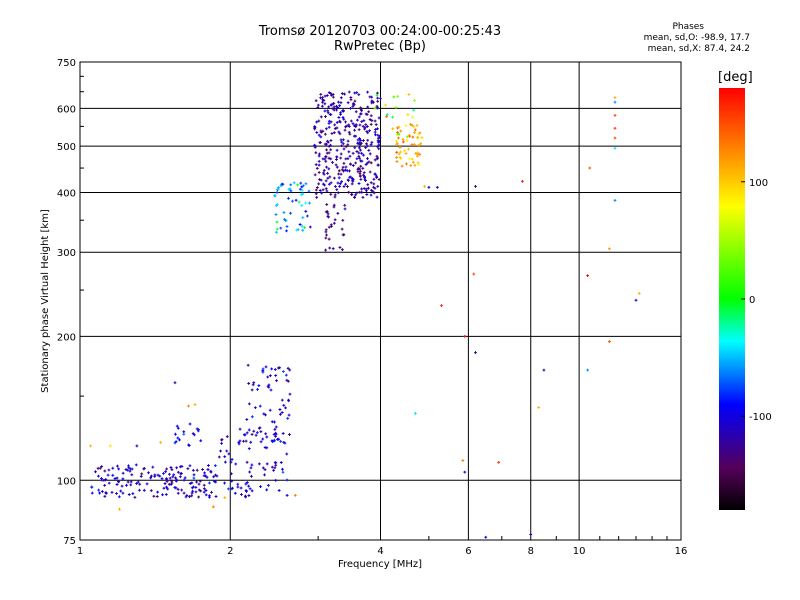 The width and height of the screenshot is (800, 600). I want to click on y-axis-label: Stationary phase Virtual Height [km], so click(45, 301).